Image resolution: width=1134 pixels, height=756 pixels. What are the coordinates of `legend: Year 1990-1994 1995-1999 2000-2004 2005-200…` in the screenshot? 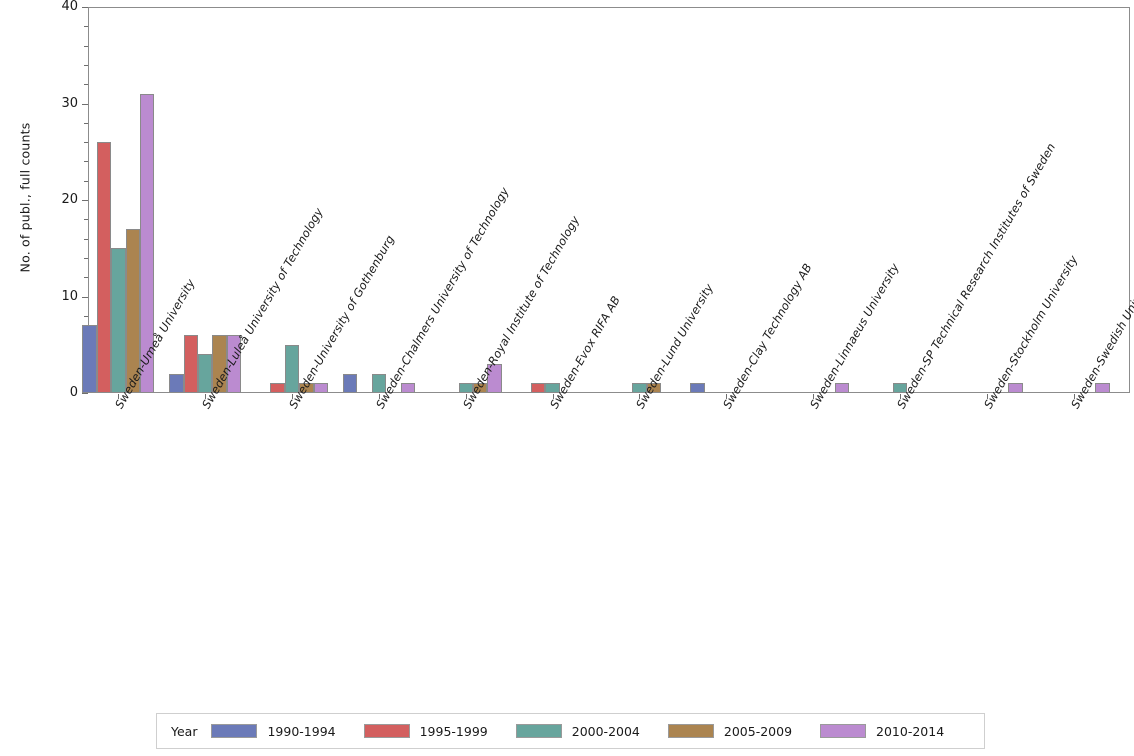 It's located at (570, 731).